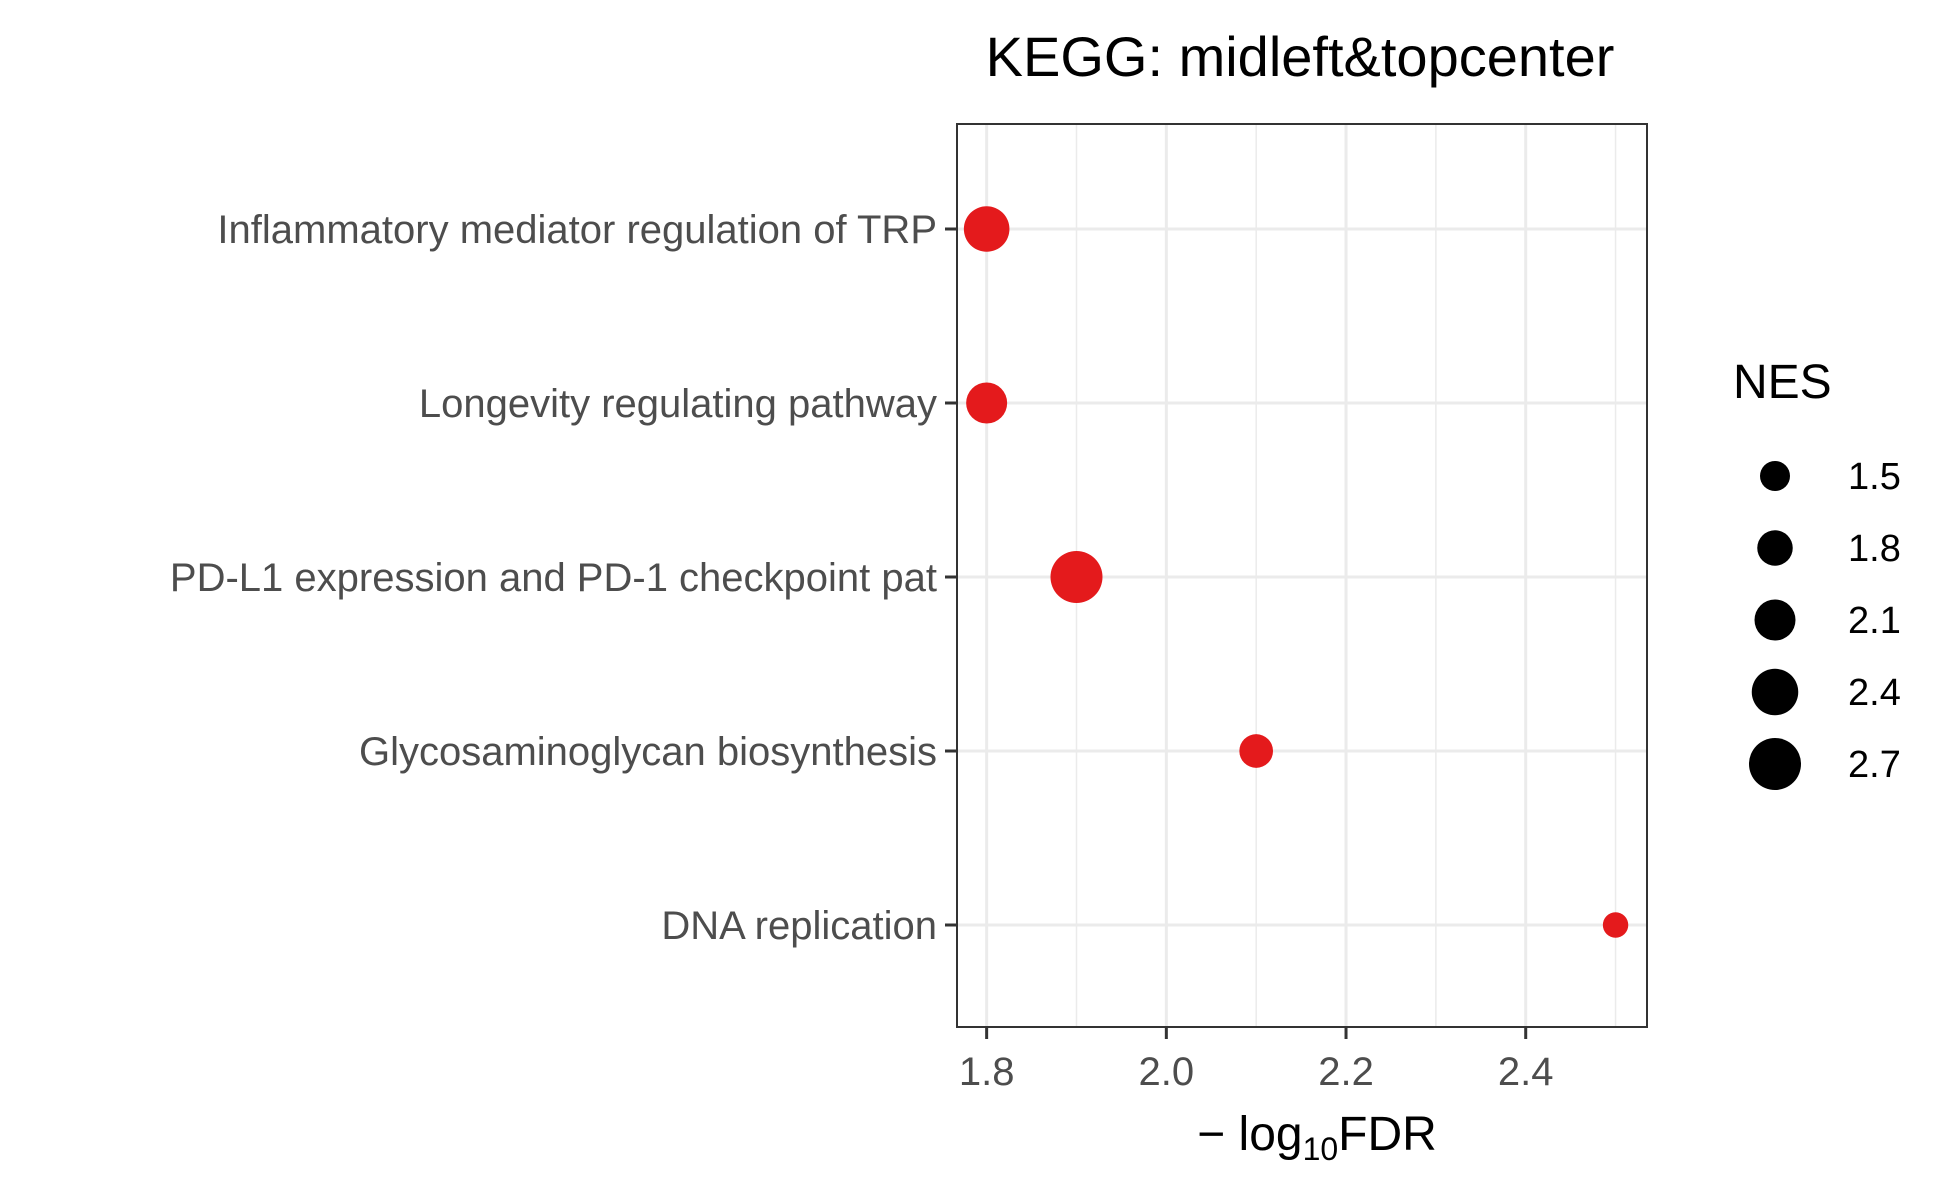  Describe the element at coordinates (1825, 623) in the screenshot. I see `legend-keys: 1.5 1.8 2.1 2.4 2.7` at that location.